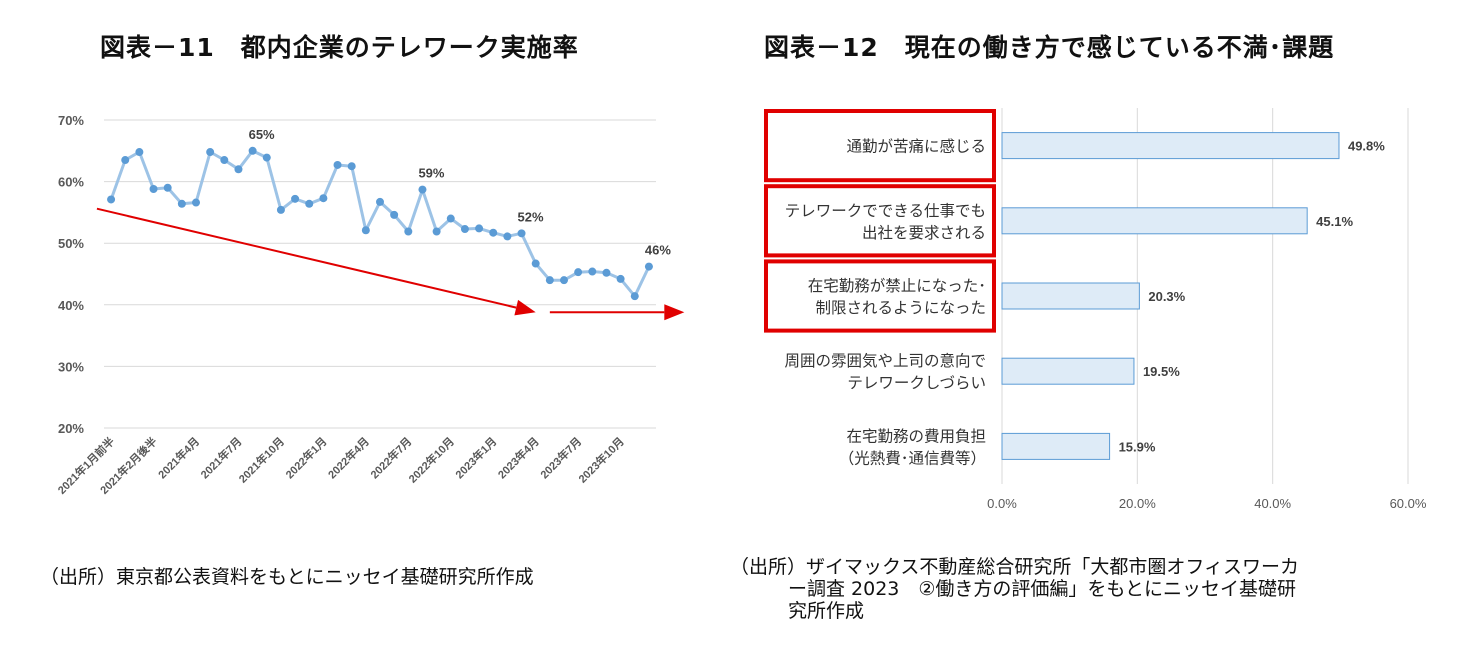 This screenshot has width=1465, height=660. What do you see at coordinates (1042, 589) in the screenshot?
I see `complaints-source-line-2: ー調査 2023 ②働き方の評価編」をもとにニッセイ基礎研` at bounding box center [1042, 589].